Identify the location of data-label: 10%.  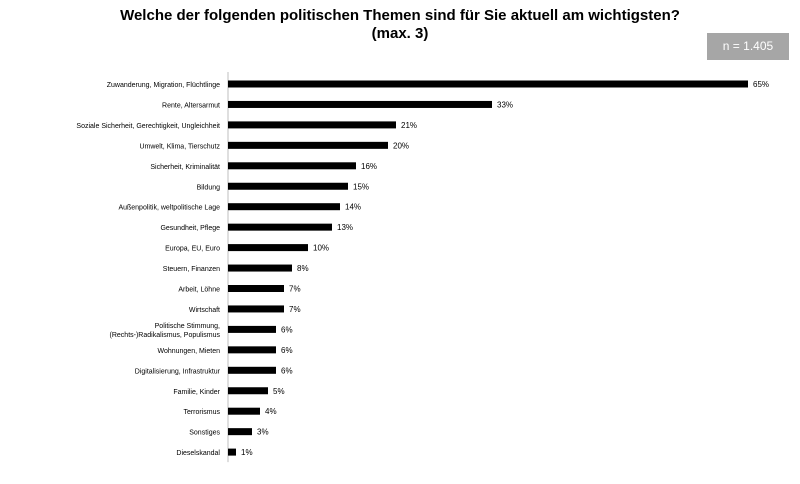
(321, 248).